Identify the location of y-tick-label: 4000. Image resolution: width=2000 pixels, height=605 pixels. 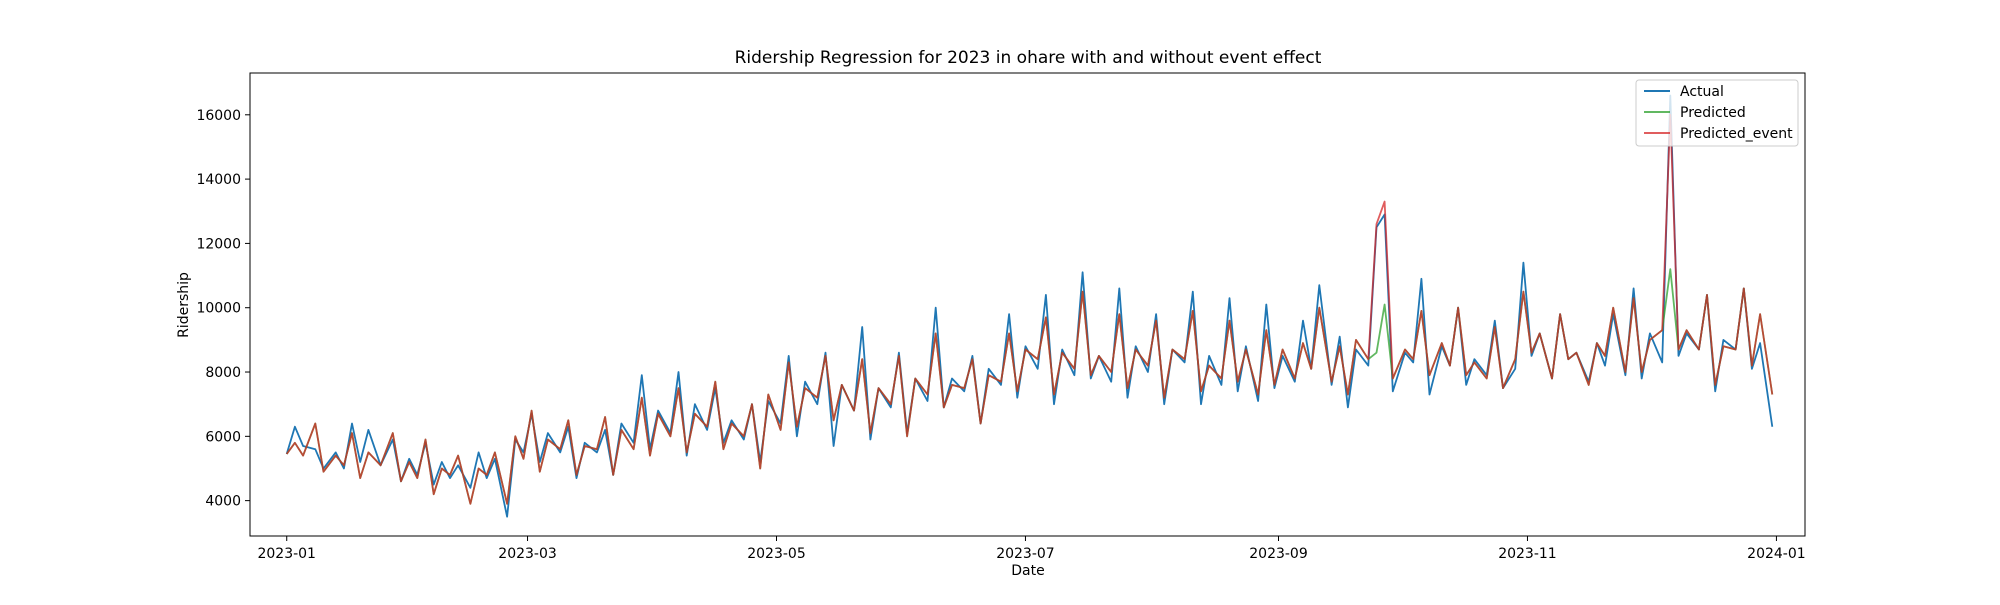
(223, 502).